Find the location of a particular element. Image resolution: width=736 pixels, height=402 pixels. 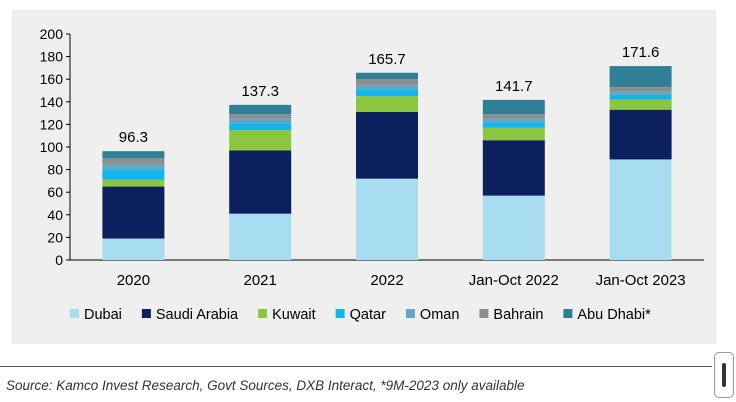

scrollbar-grip-icon is located at coordinates (724, 375).